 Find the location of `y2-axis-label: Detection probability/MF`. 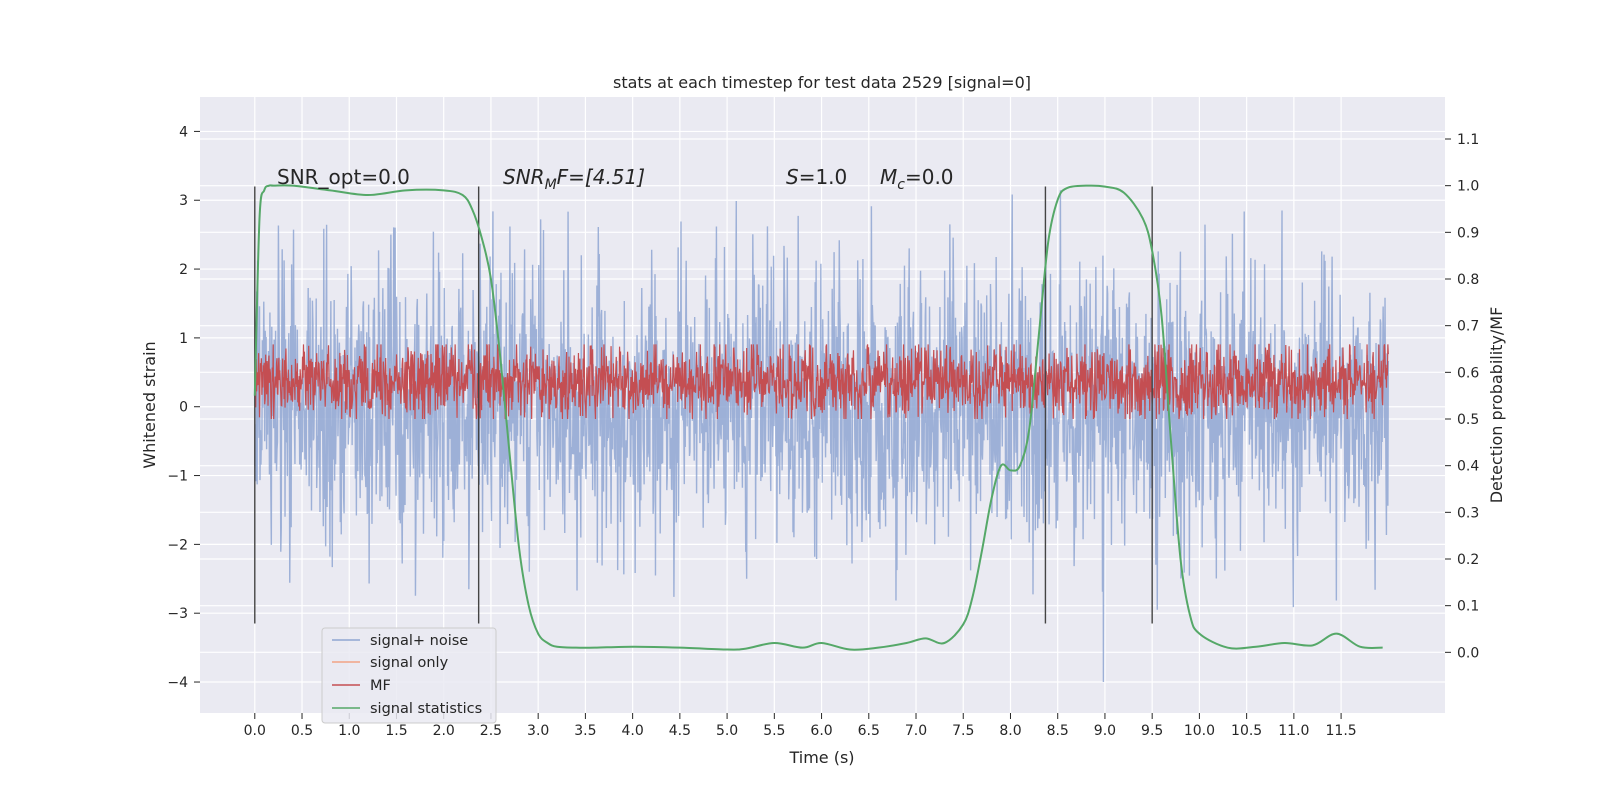

y2-axis-label: Detection probability/MF is located at coordinates (1496, 405).